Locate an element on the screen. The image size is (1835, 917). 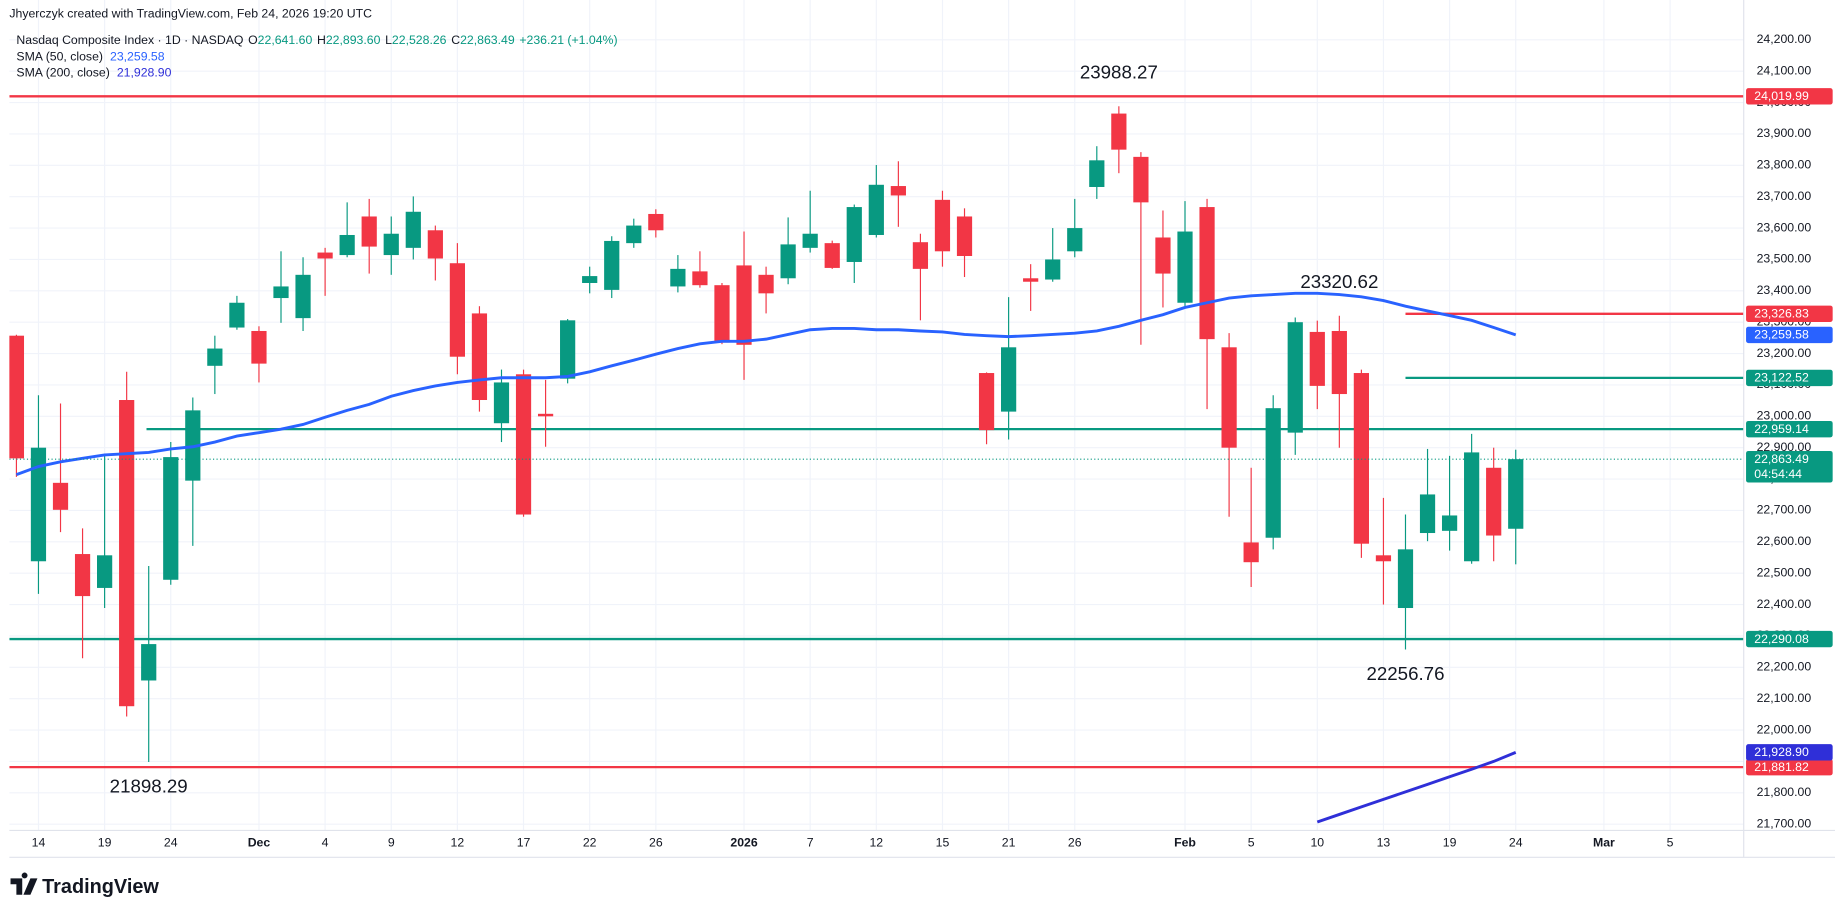
symbol: Nasdaq Composite Index · 1D · NASDAQ is located at coordinates (129, 40).